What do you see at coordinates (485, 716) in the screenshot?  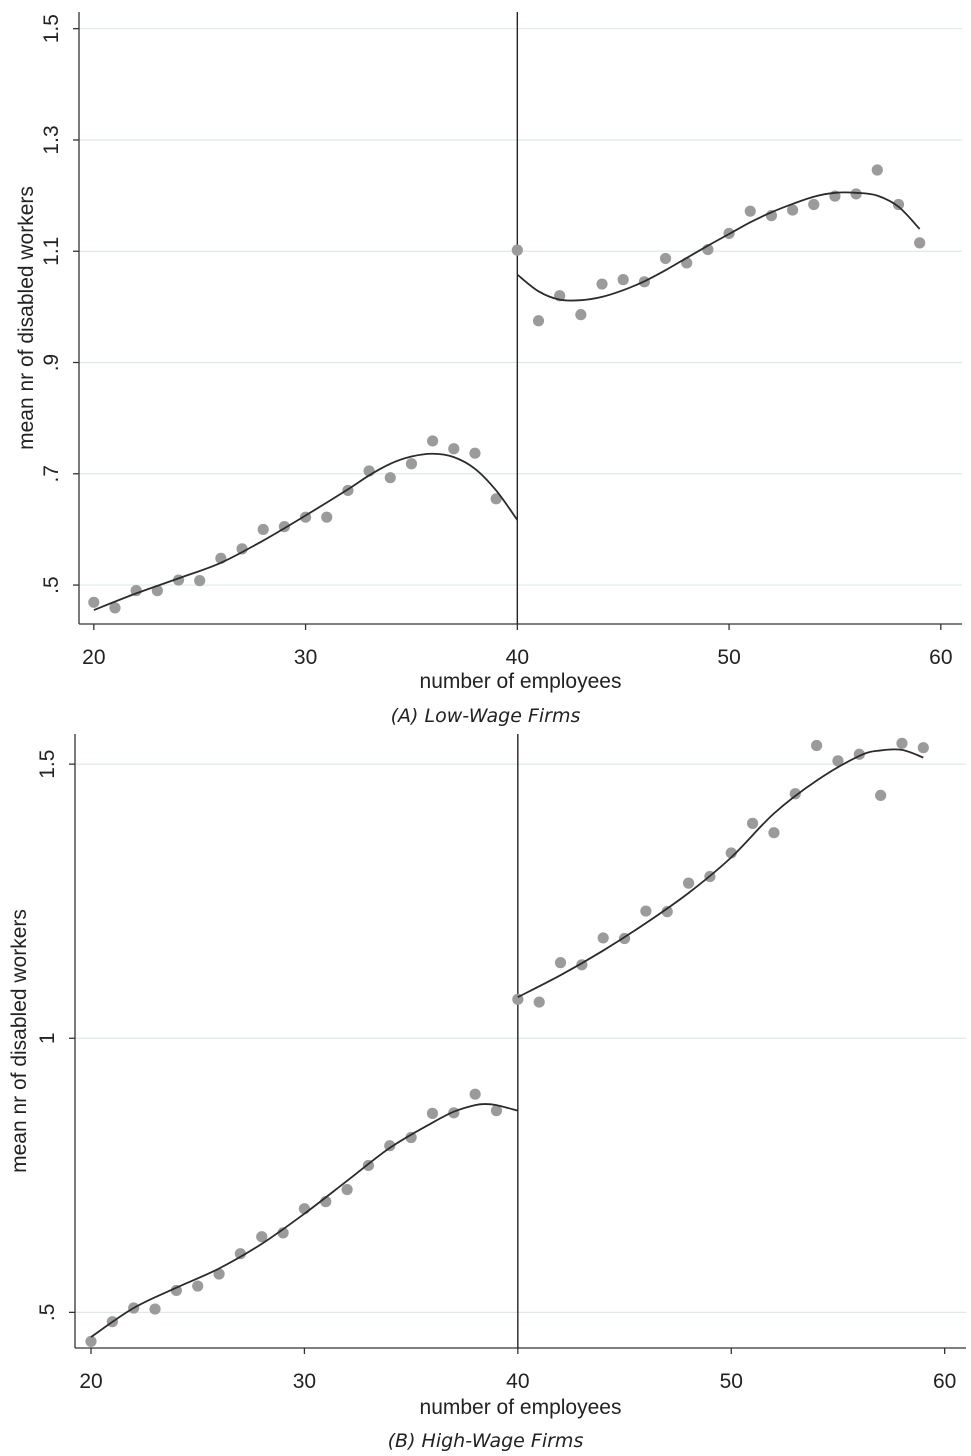 I see `caption-low-wage: (A) Low-Wage Firms` at bounding box center [485, 716].